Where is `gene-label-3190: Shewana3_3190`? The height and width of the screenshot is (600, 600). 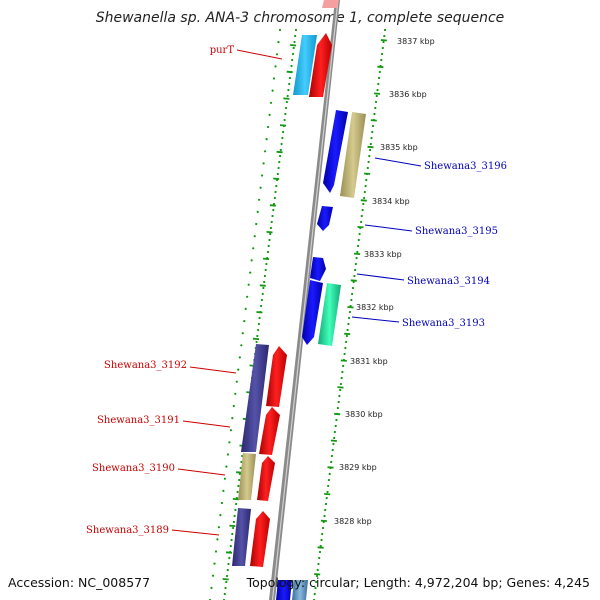
gene-label-3190: Shewana3_3190 is located at coordinates (133, 468).